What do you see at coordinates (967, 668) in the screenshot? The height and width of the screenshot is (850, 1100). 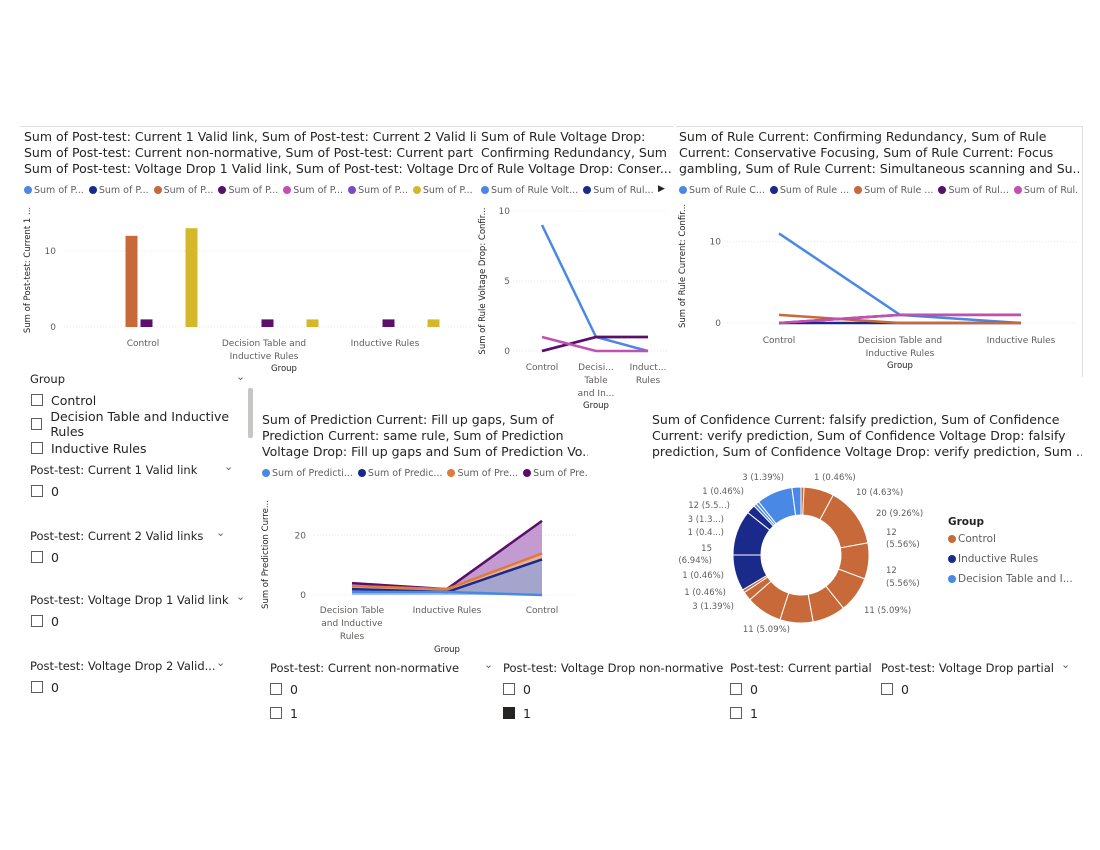 I see `slicer-title: Post-test: Voltage Drop partial` at bounding box center [967, 668].